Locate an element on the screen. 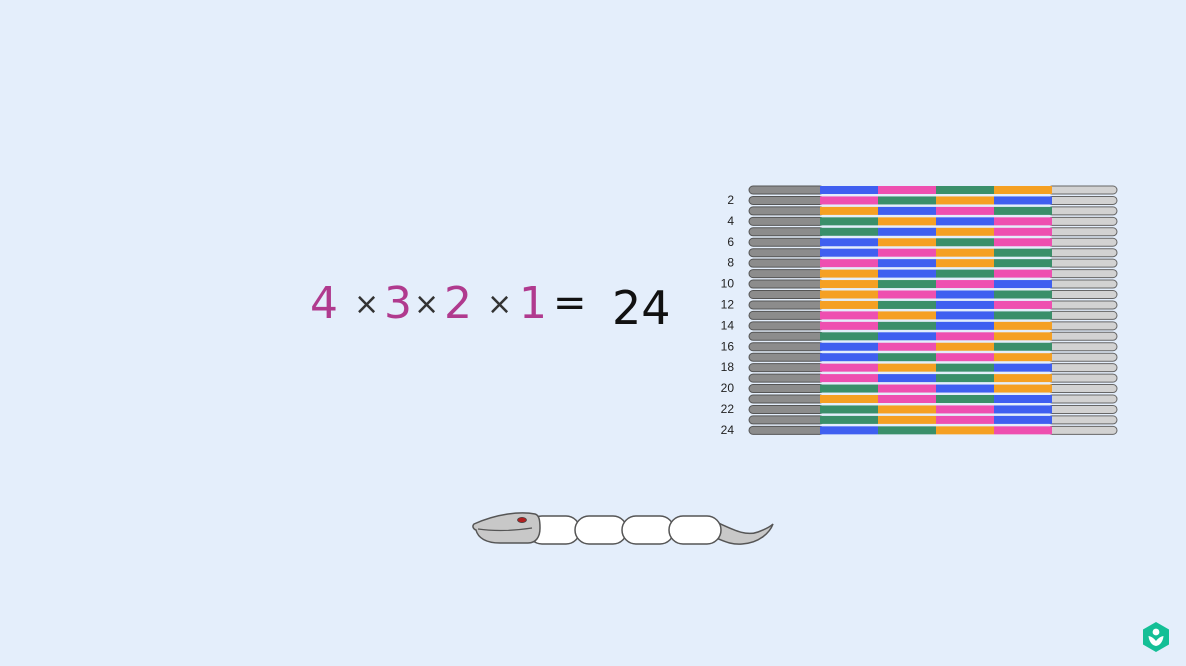 This screenshot has height=666, width=1186. row-tick-label: 16 is located at coordinates (728, 346).